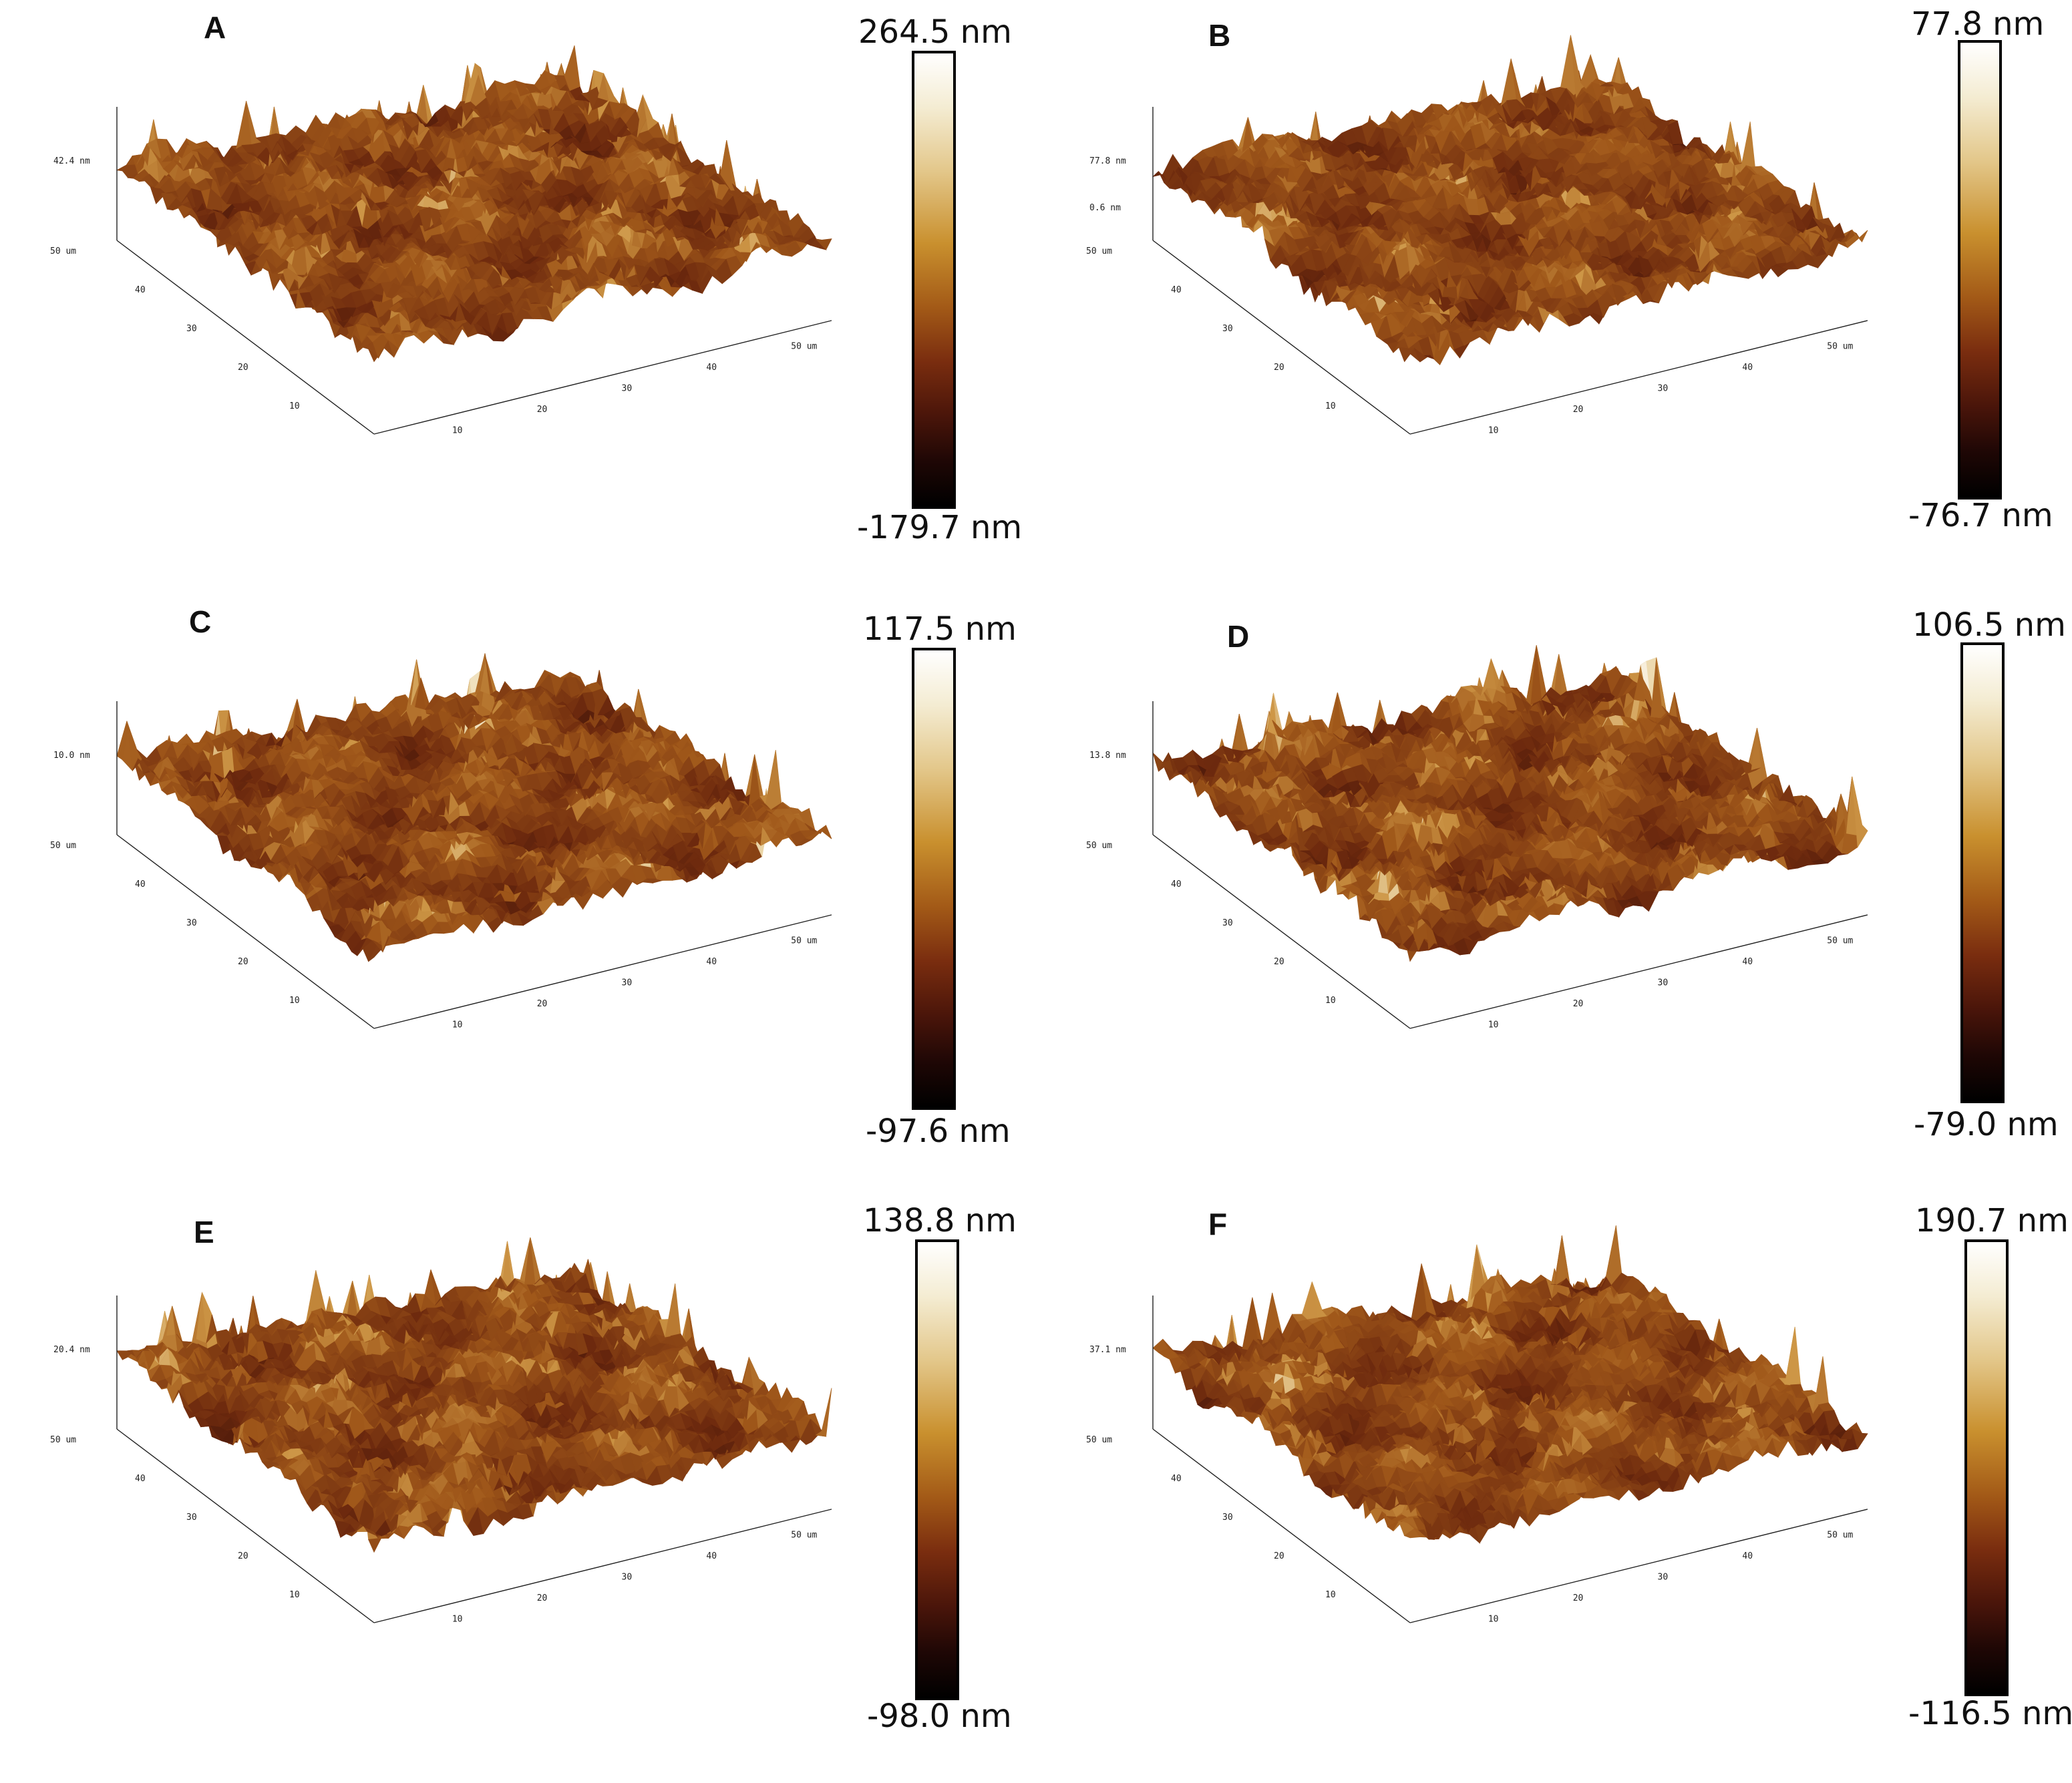 The image size is (2072, 1783). What do you see at coordinates (938, 1131) in the screenshot?
I see `colorbar-min-label: -97.6 nm` at bounding box center [938, 1131].